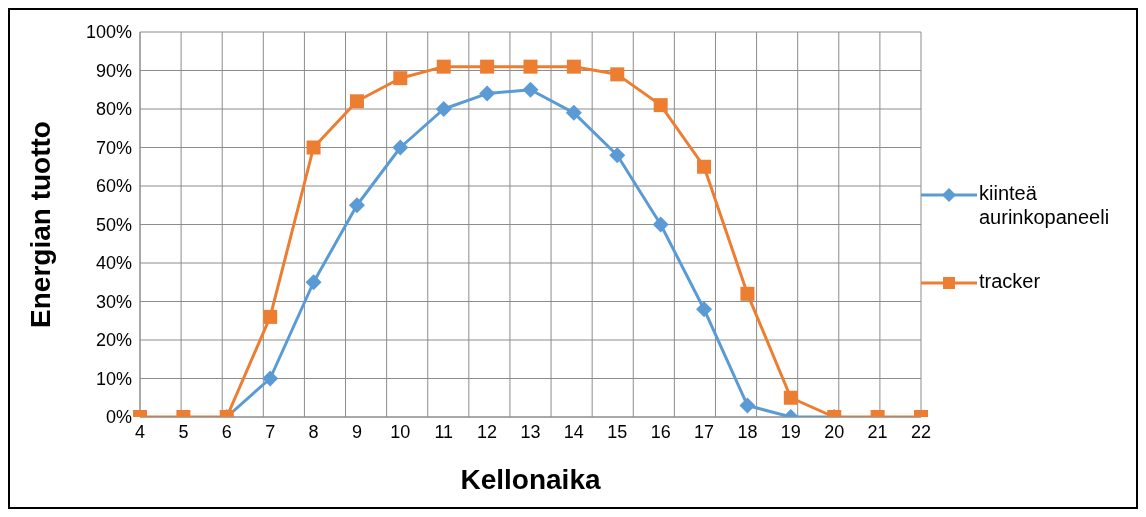 Image resolution: width=1146 pixels, height=517 pixels. I want to click on x-tick-label: 10, so click(400, 431).